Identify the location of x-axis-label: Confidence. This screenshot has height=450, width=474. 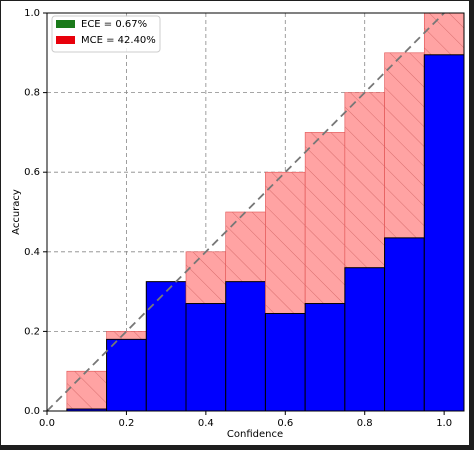
(255, 434).